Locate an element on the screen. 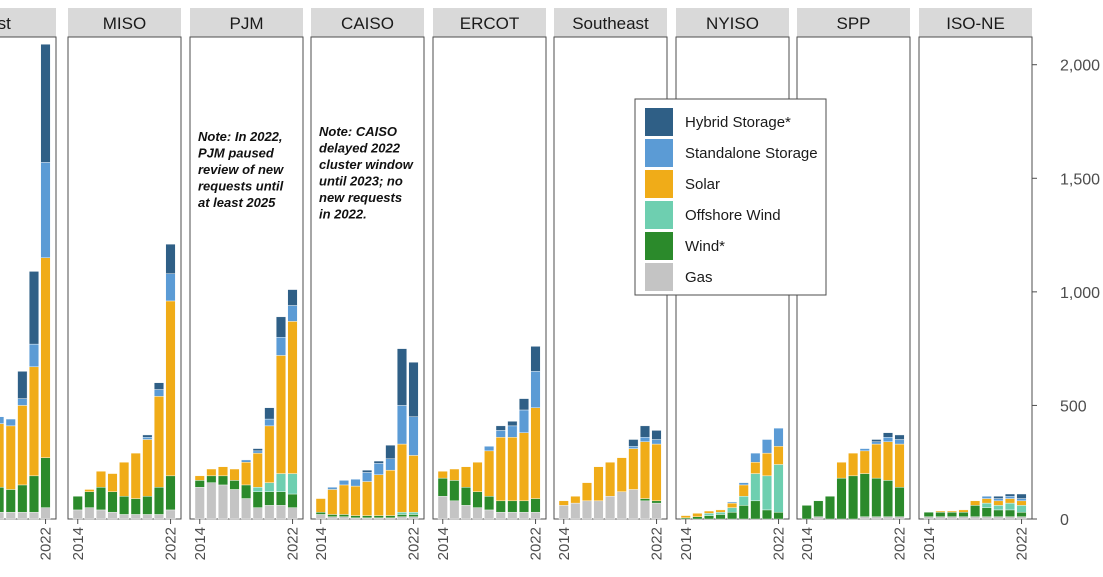  bar-ercot-2020-gas is located at coordinates (512, 515).